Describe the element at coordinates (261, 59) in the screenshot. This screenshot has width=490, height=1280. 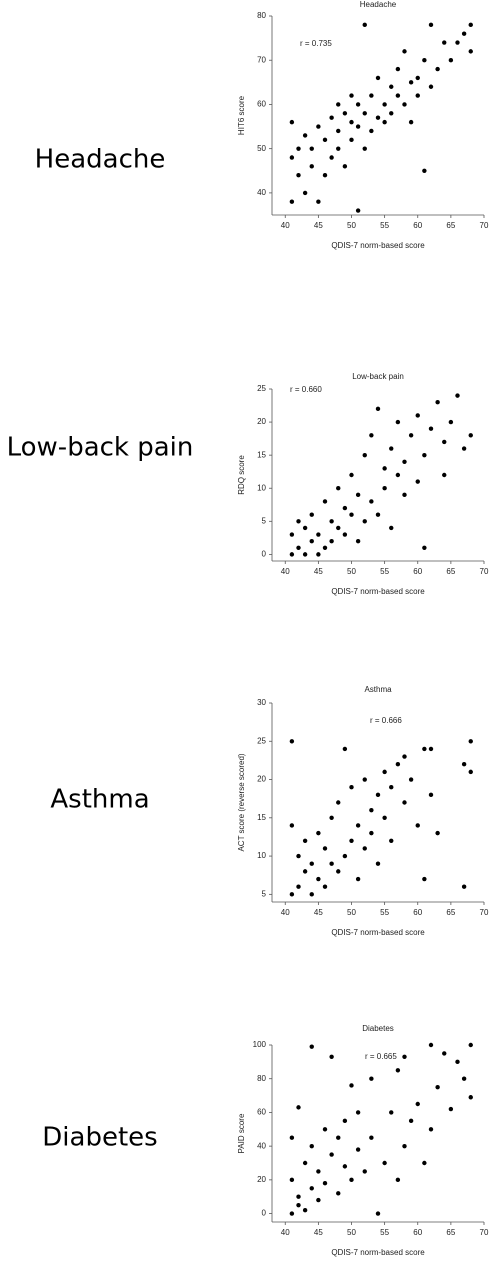
I see `y-tick-label: 70` at that location.